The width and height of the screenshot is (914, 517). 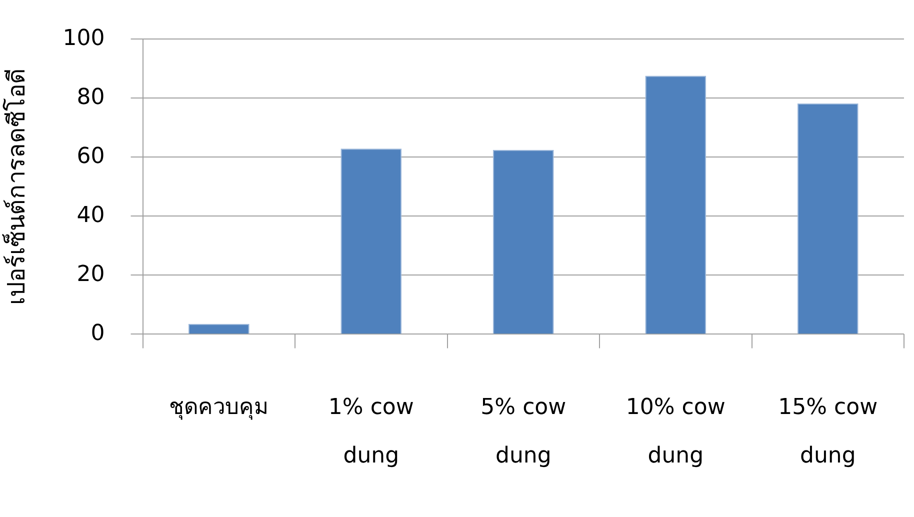 I want to click on y-tick-label: 20, so click(x=90, y=274).